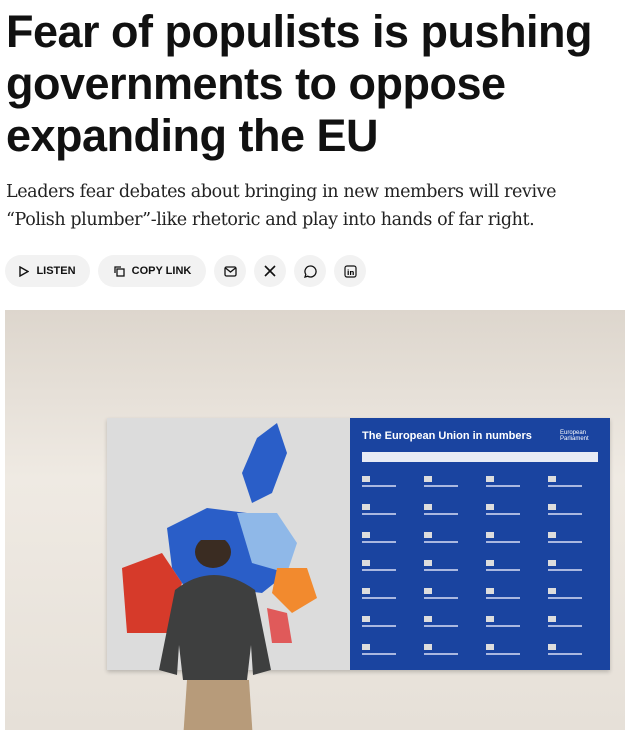  I want to click on email-share-button, so click(230, 271).